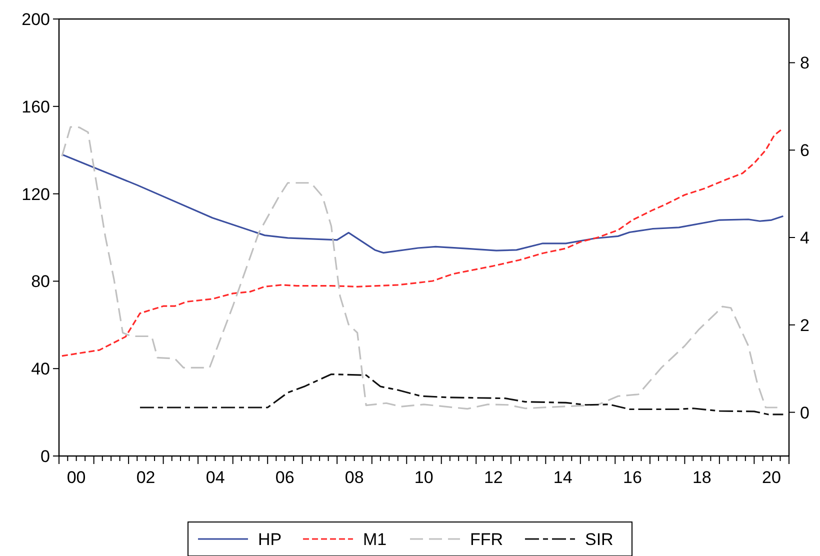  Describe the element at coordinates (599, 539) in the screenshot. I see `legend-label: SIR` at that location.